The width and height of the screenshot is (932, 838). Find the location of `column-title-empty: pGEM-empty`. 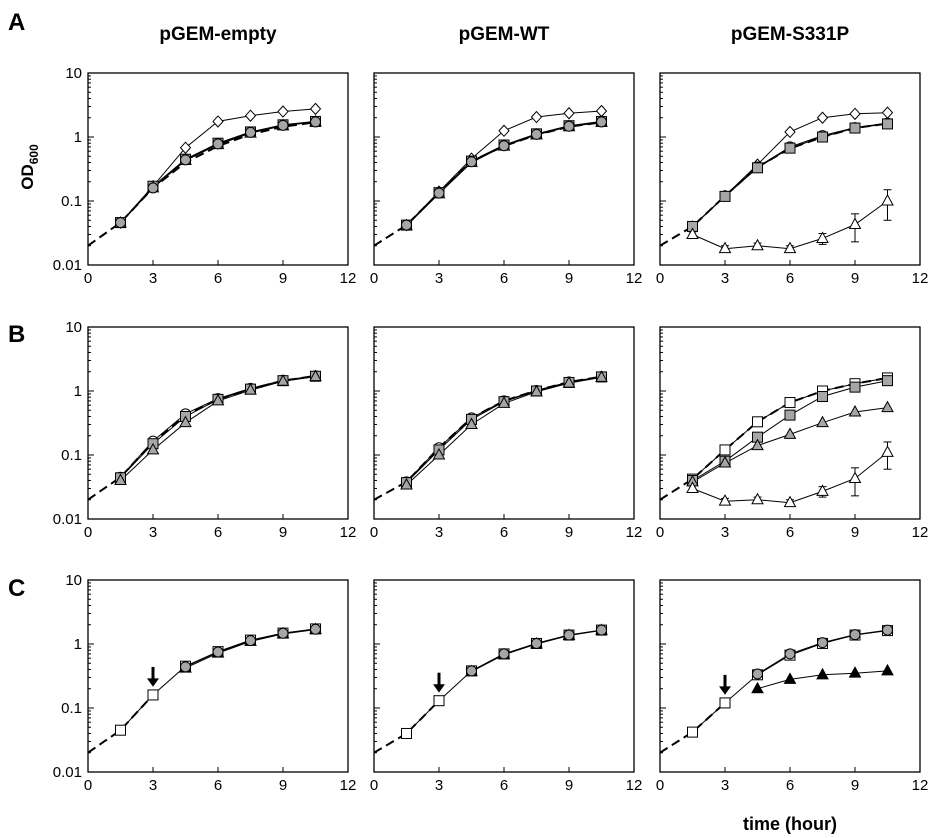

column-title-empty: pGEM-empty is located at coordinates (218, 34).